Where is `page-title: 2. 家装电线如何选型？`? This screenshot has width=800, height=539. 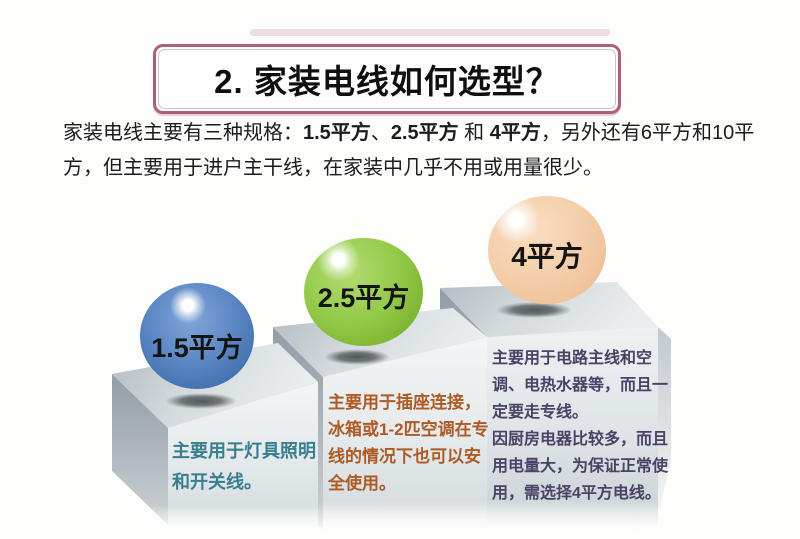 page-title: 2. 家装电线如何选型？ is located at coordinates (387, 81).